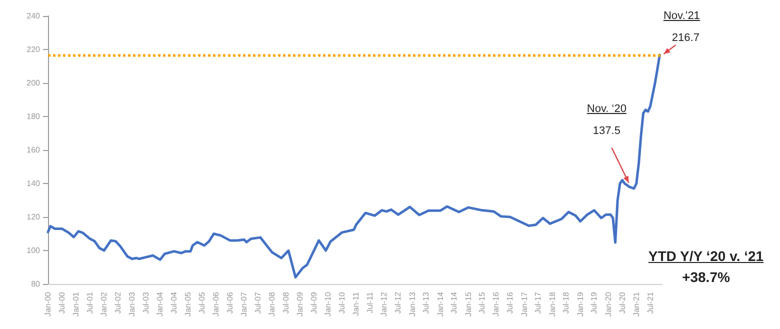 The width and height of the screenshot is (780, 329). Describe the element at coordinates (145, 302) in the screenshot. I see `x-tick-label: Jul-03` at that location.